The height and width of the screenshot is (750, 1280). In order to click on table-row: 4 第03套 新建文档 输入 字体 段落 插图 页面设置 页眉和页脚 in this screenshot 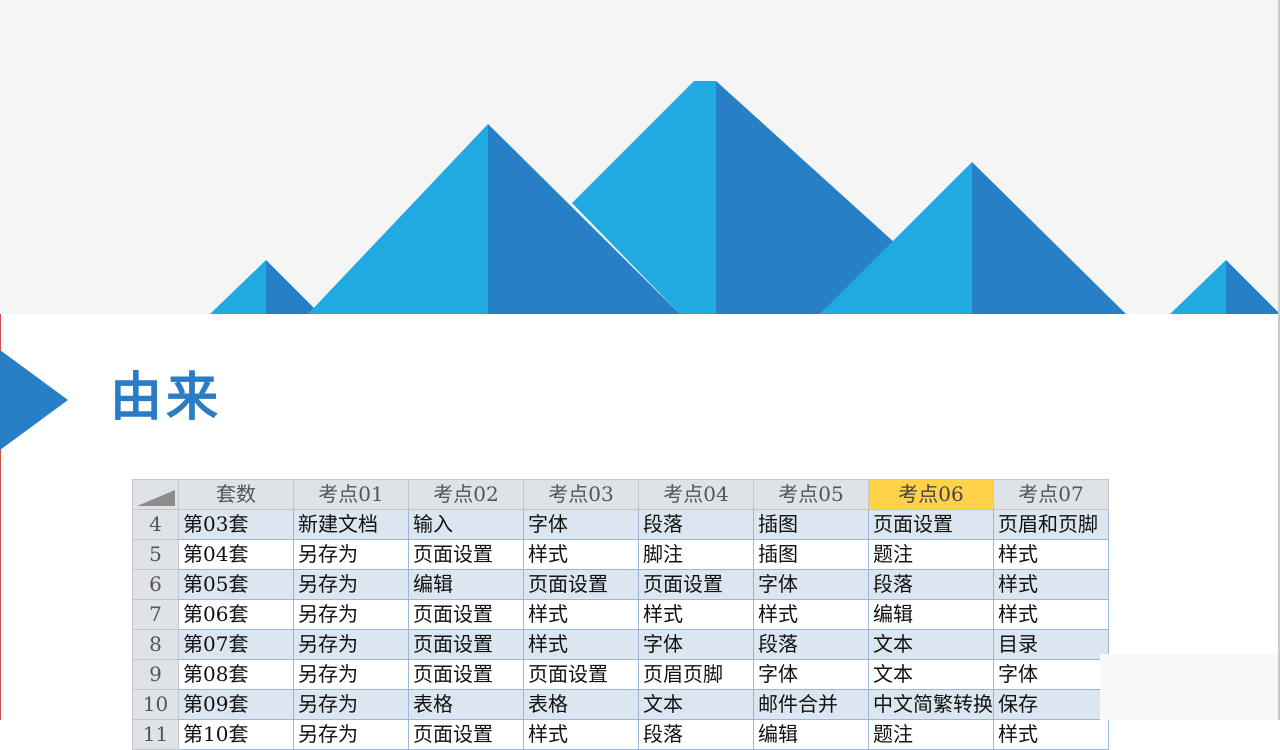, I will do `click(620, 524)`.